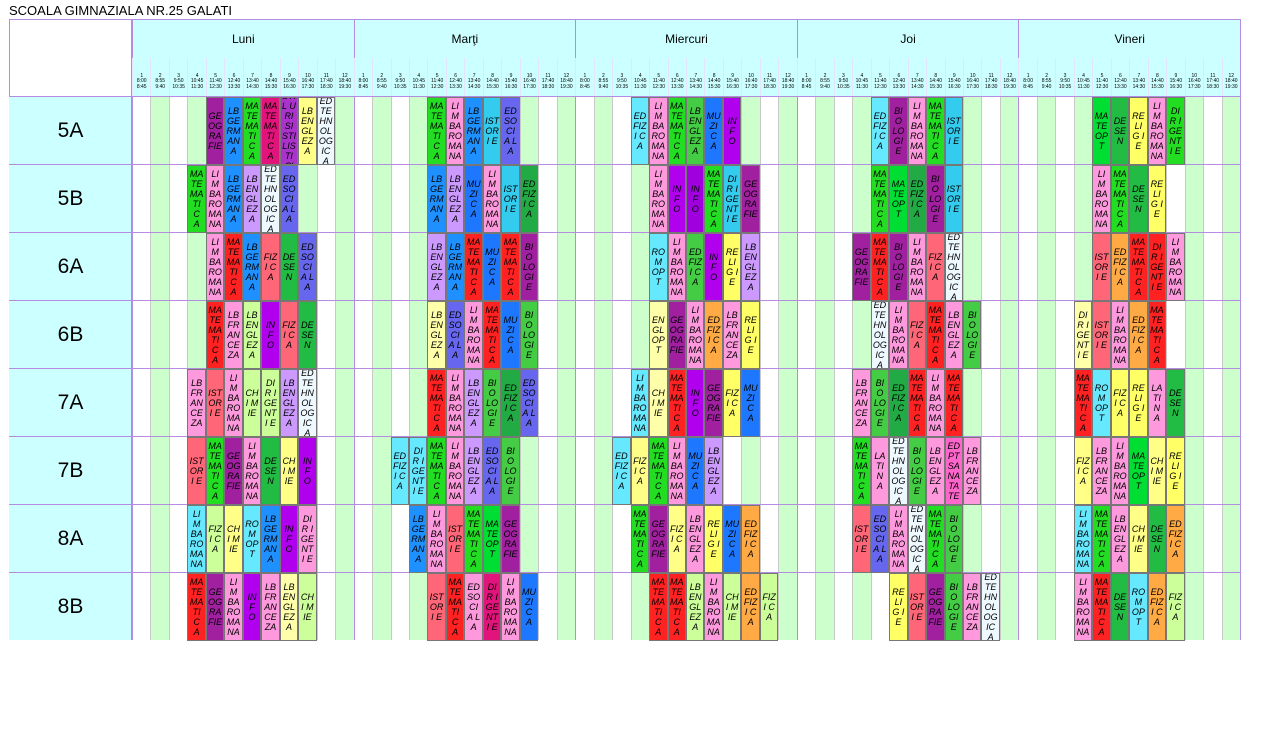  Describe the element at coordinates (70, 402) in the screenshot. I see `class-label: 7A` at that location.